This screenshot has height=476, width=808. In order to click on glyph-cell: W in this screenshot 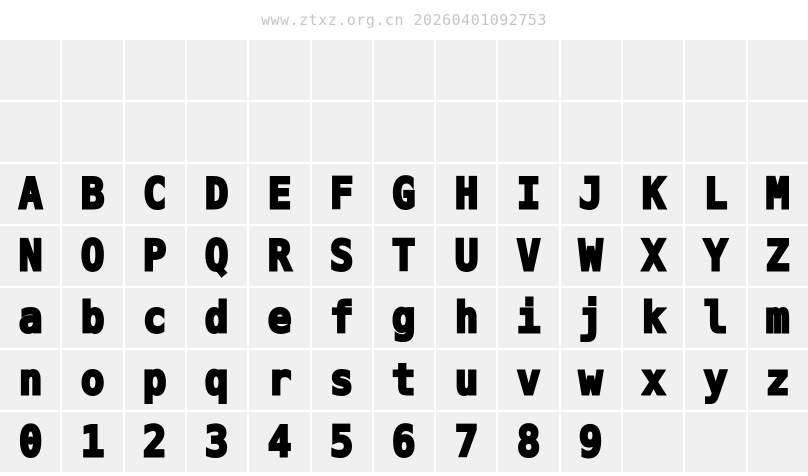, I will do `click(591, 256)`.